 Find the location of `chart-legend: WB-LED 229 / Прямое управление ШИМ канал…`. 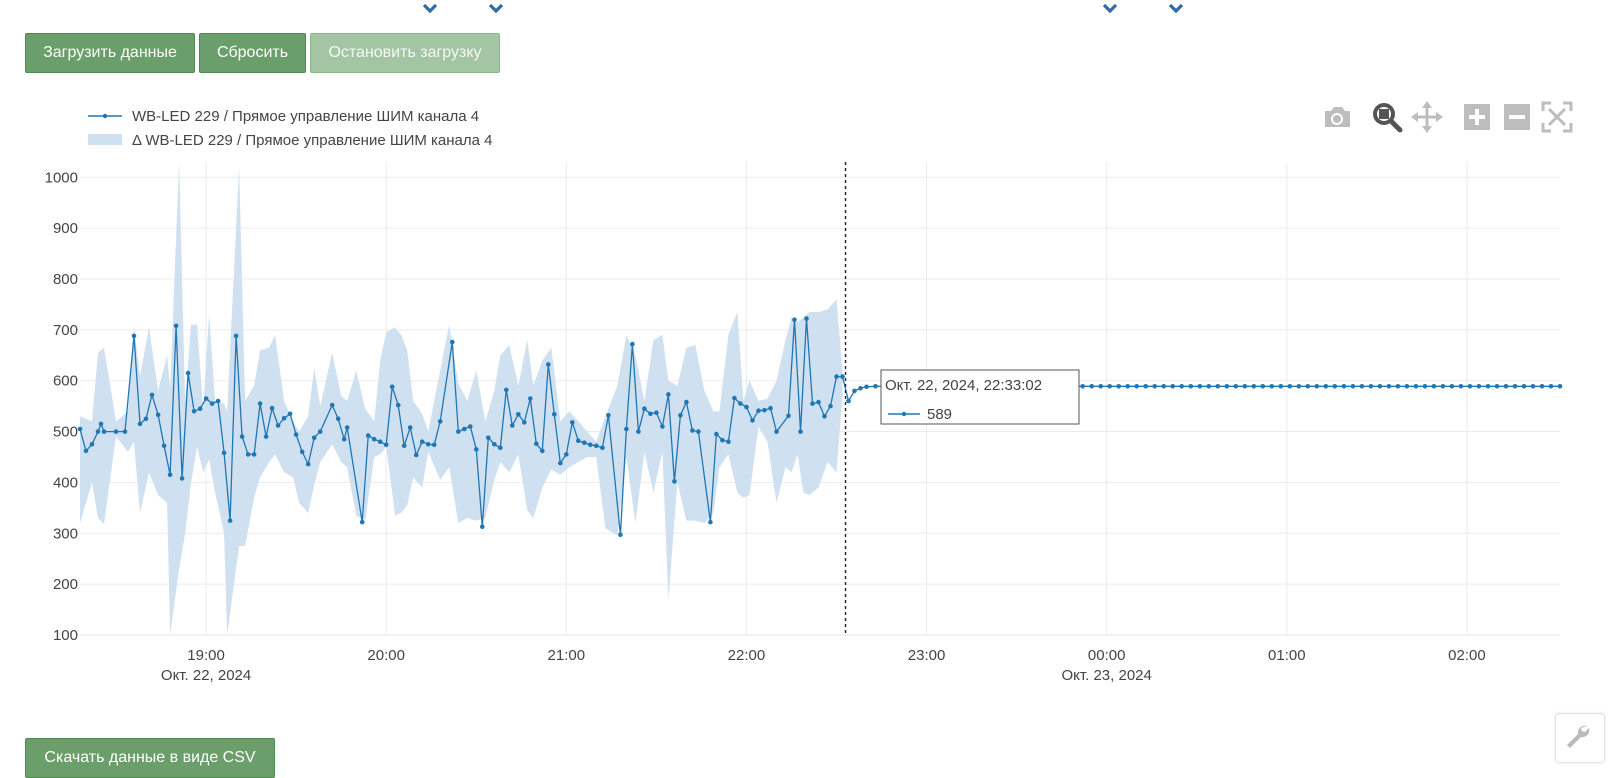

chart-legend: WB-LED 229 / Прямое управление ШИМ канал… is located at coordinates (290, 128).